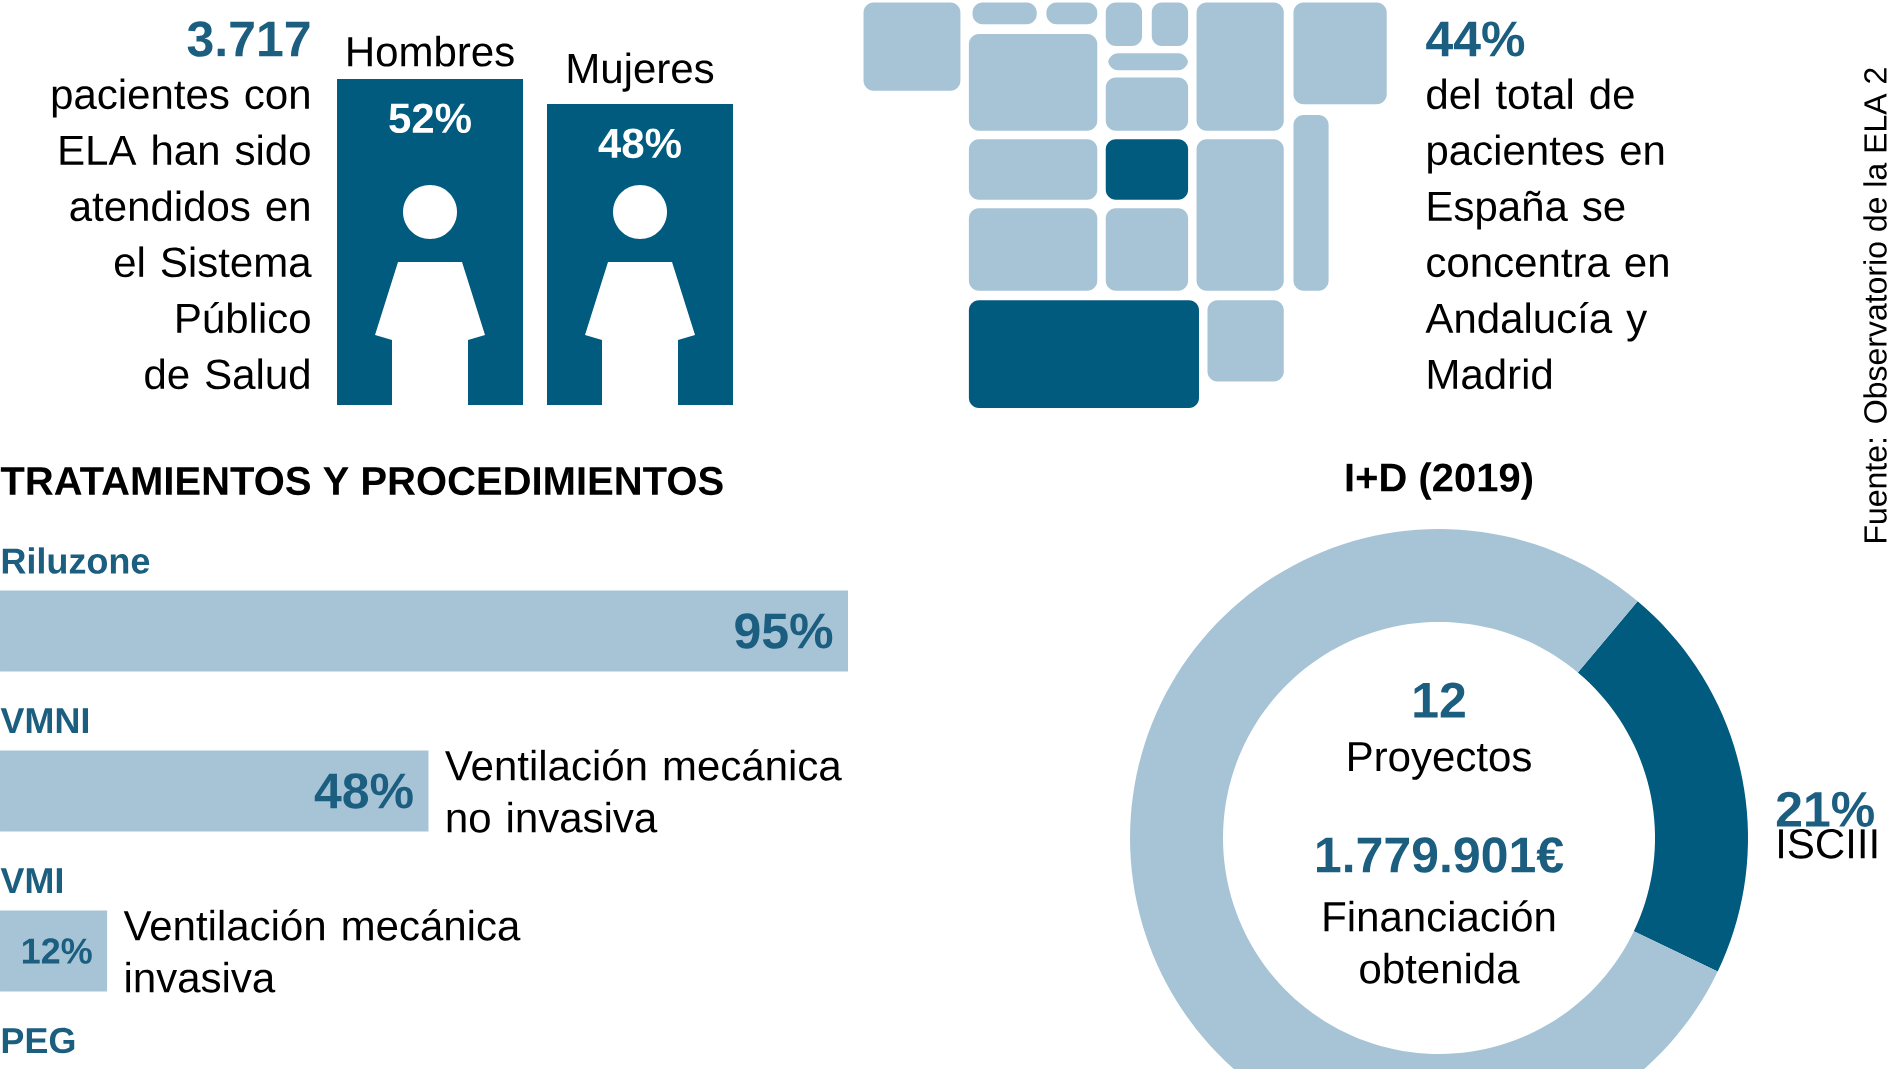 The height and width of the screenshot is (1069, 1899). I want to click on text: 44%, so click(1475, 39).